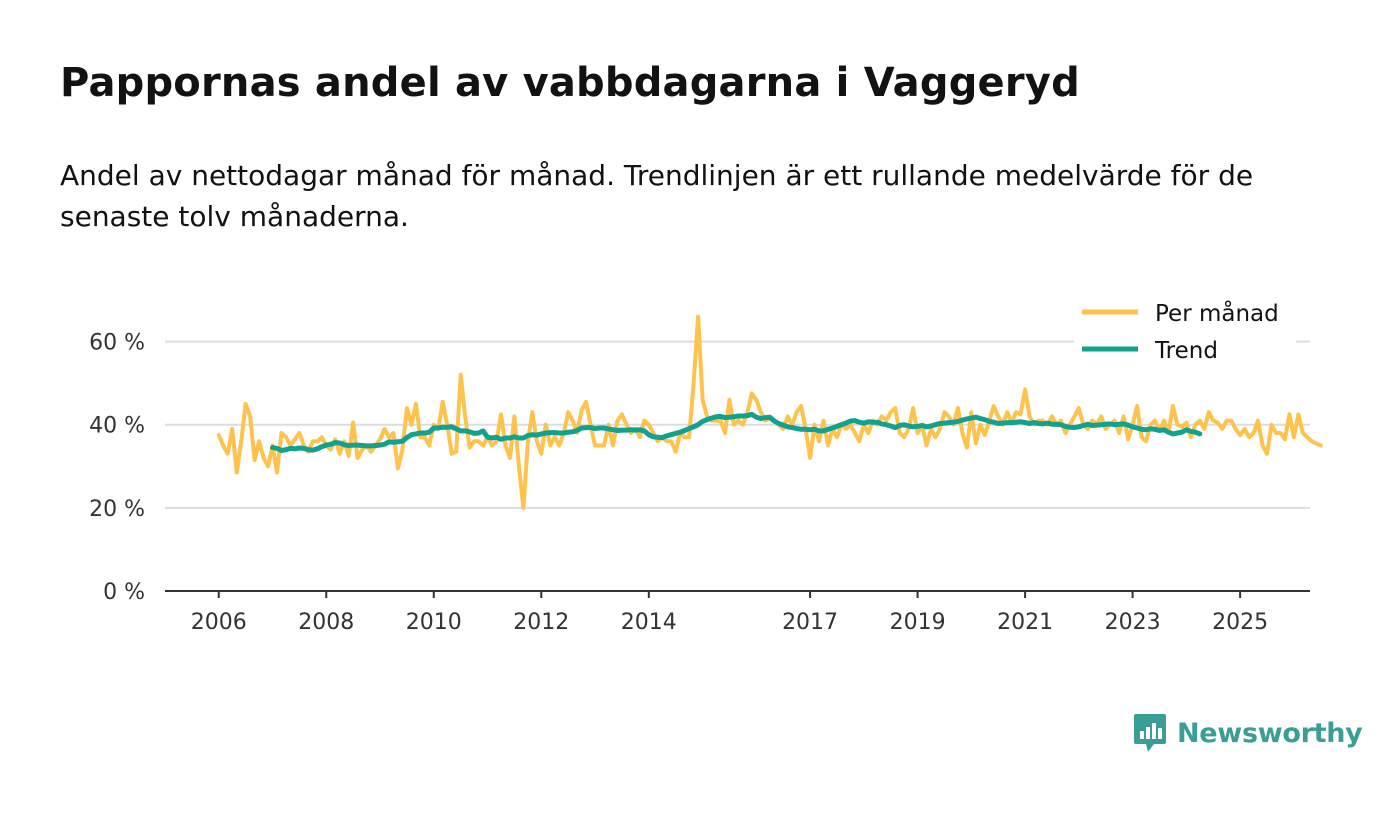  Describe the element at coordinates (918, 622) in the screenshot. I see `x-tick-label: 2019` at that location.